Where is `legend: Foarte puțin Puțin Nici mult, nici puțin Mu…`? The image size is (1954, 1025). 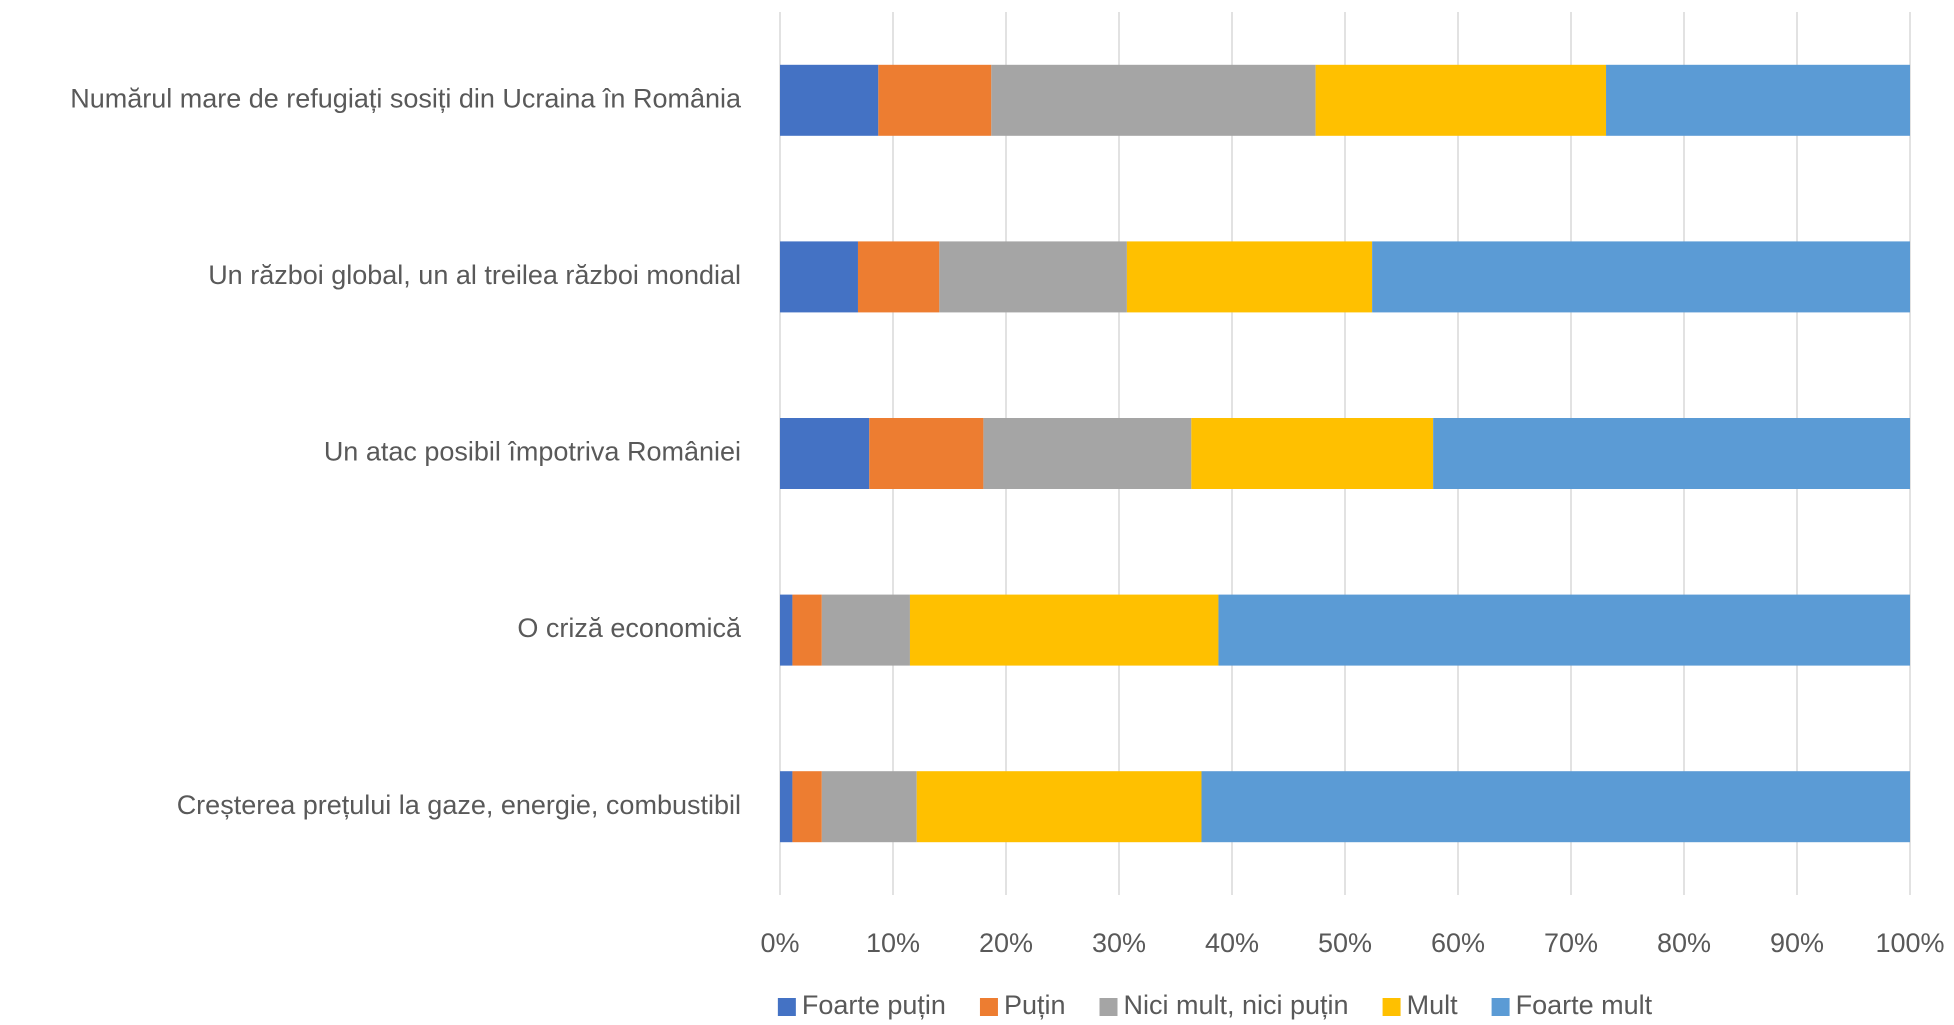
legend: Foarte puțin Puțin Nici mult, nici puțin Mu… is located at coordinates (1215, 1005).